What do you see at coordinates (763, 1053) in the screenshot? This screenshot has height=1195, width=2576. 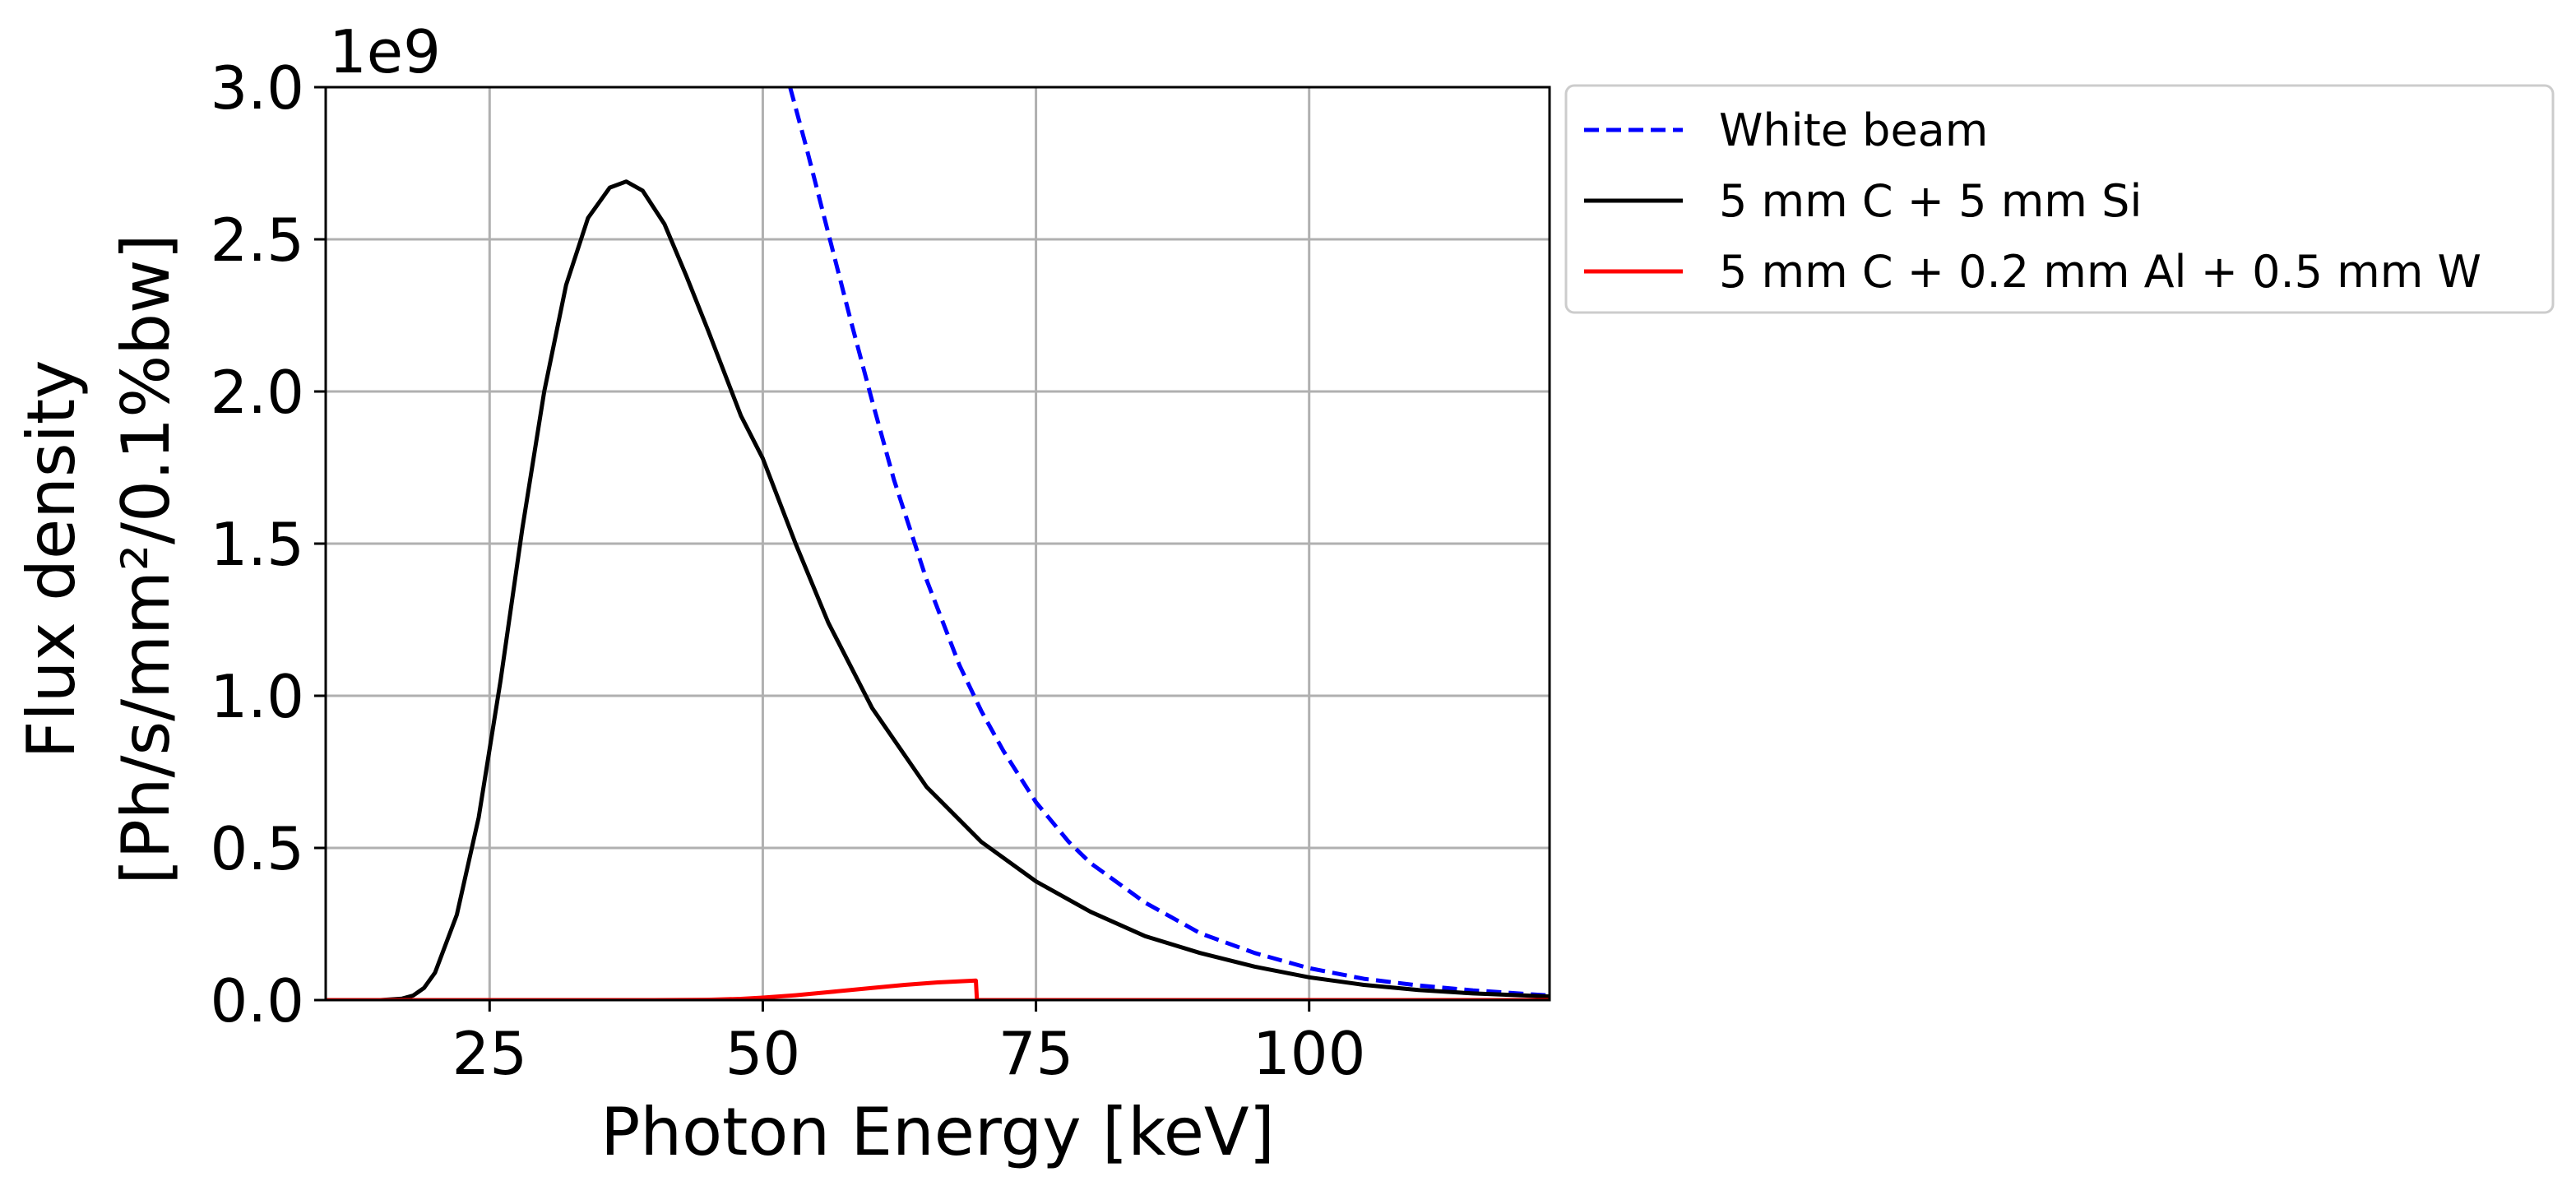 I see `x-tick-label: 50` at bounding box center [763, 1053].